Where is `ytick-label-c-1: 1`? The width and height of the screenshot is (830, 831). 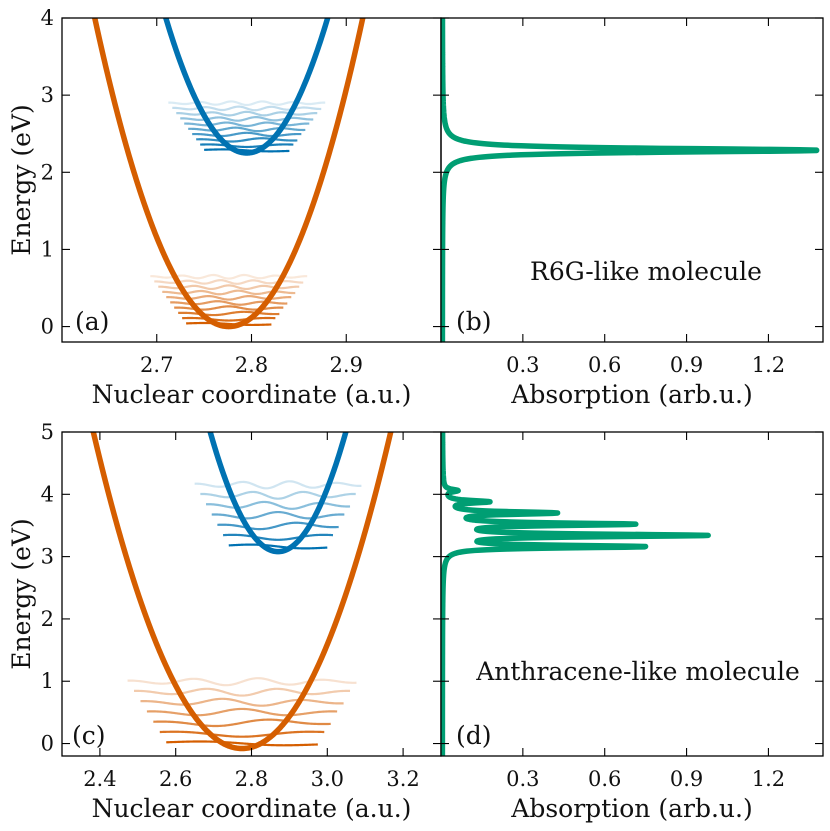 ytick-label-c-1: 1 is located at coordinates (47, 681).